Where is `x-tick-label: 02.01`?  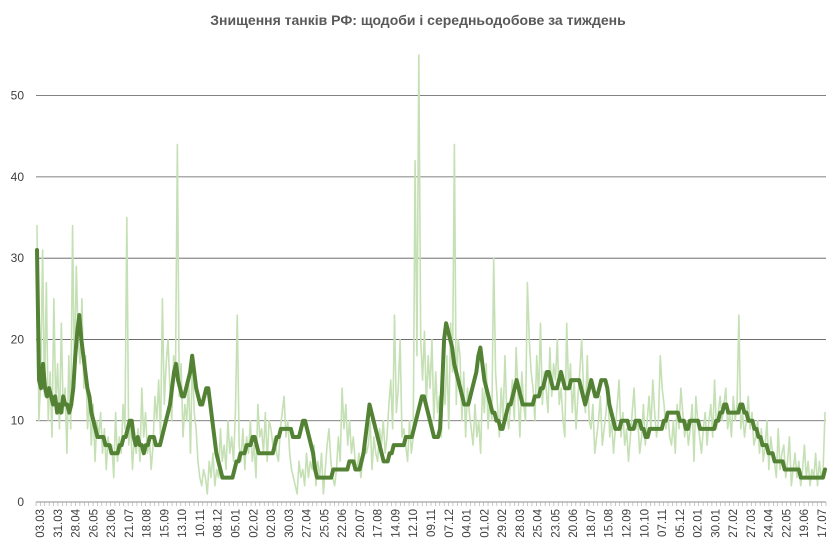 x-tick-label: 02.01 is located at coordinates (699, 523).